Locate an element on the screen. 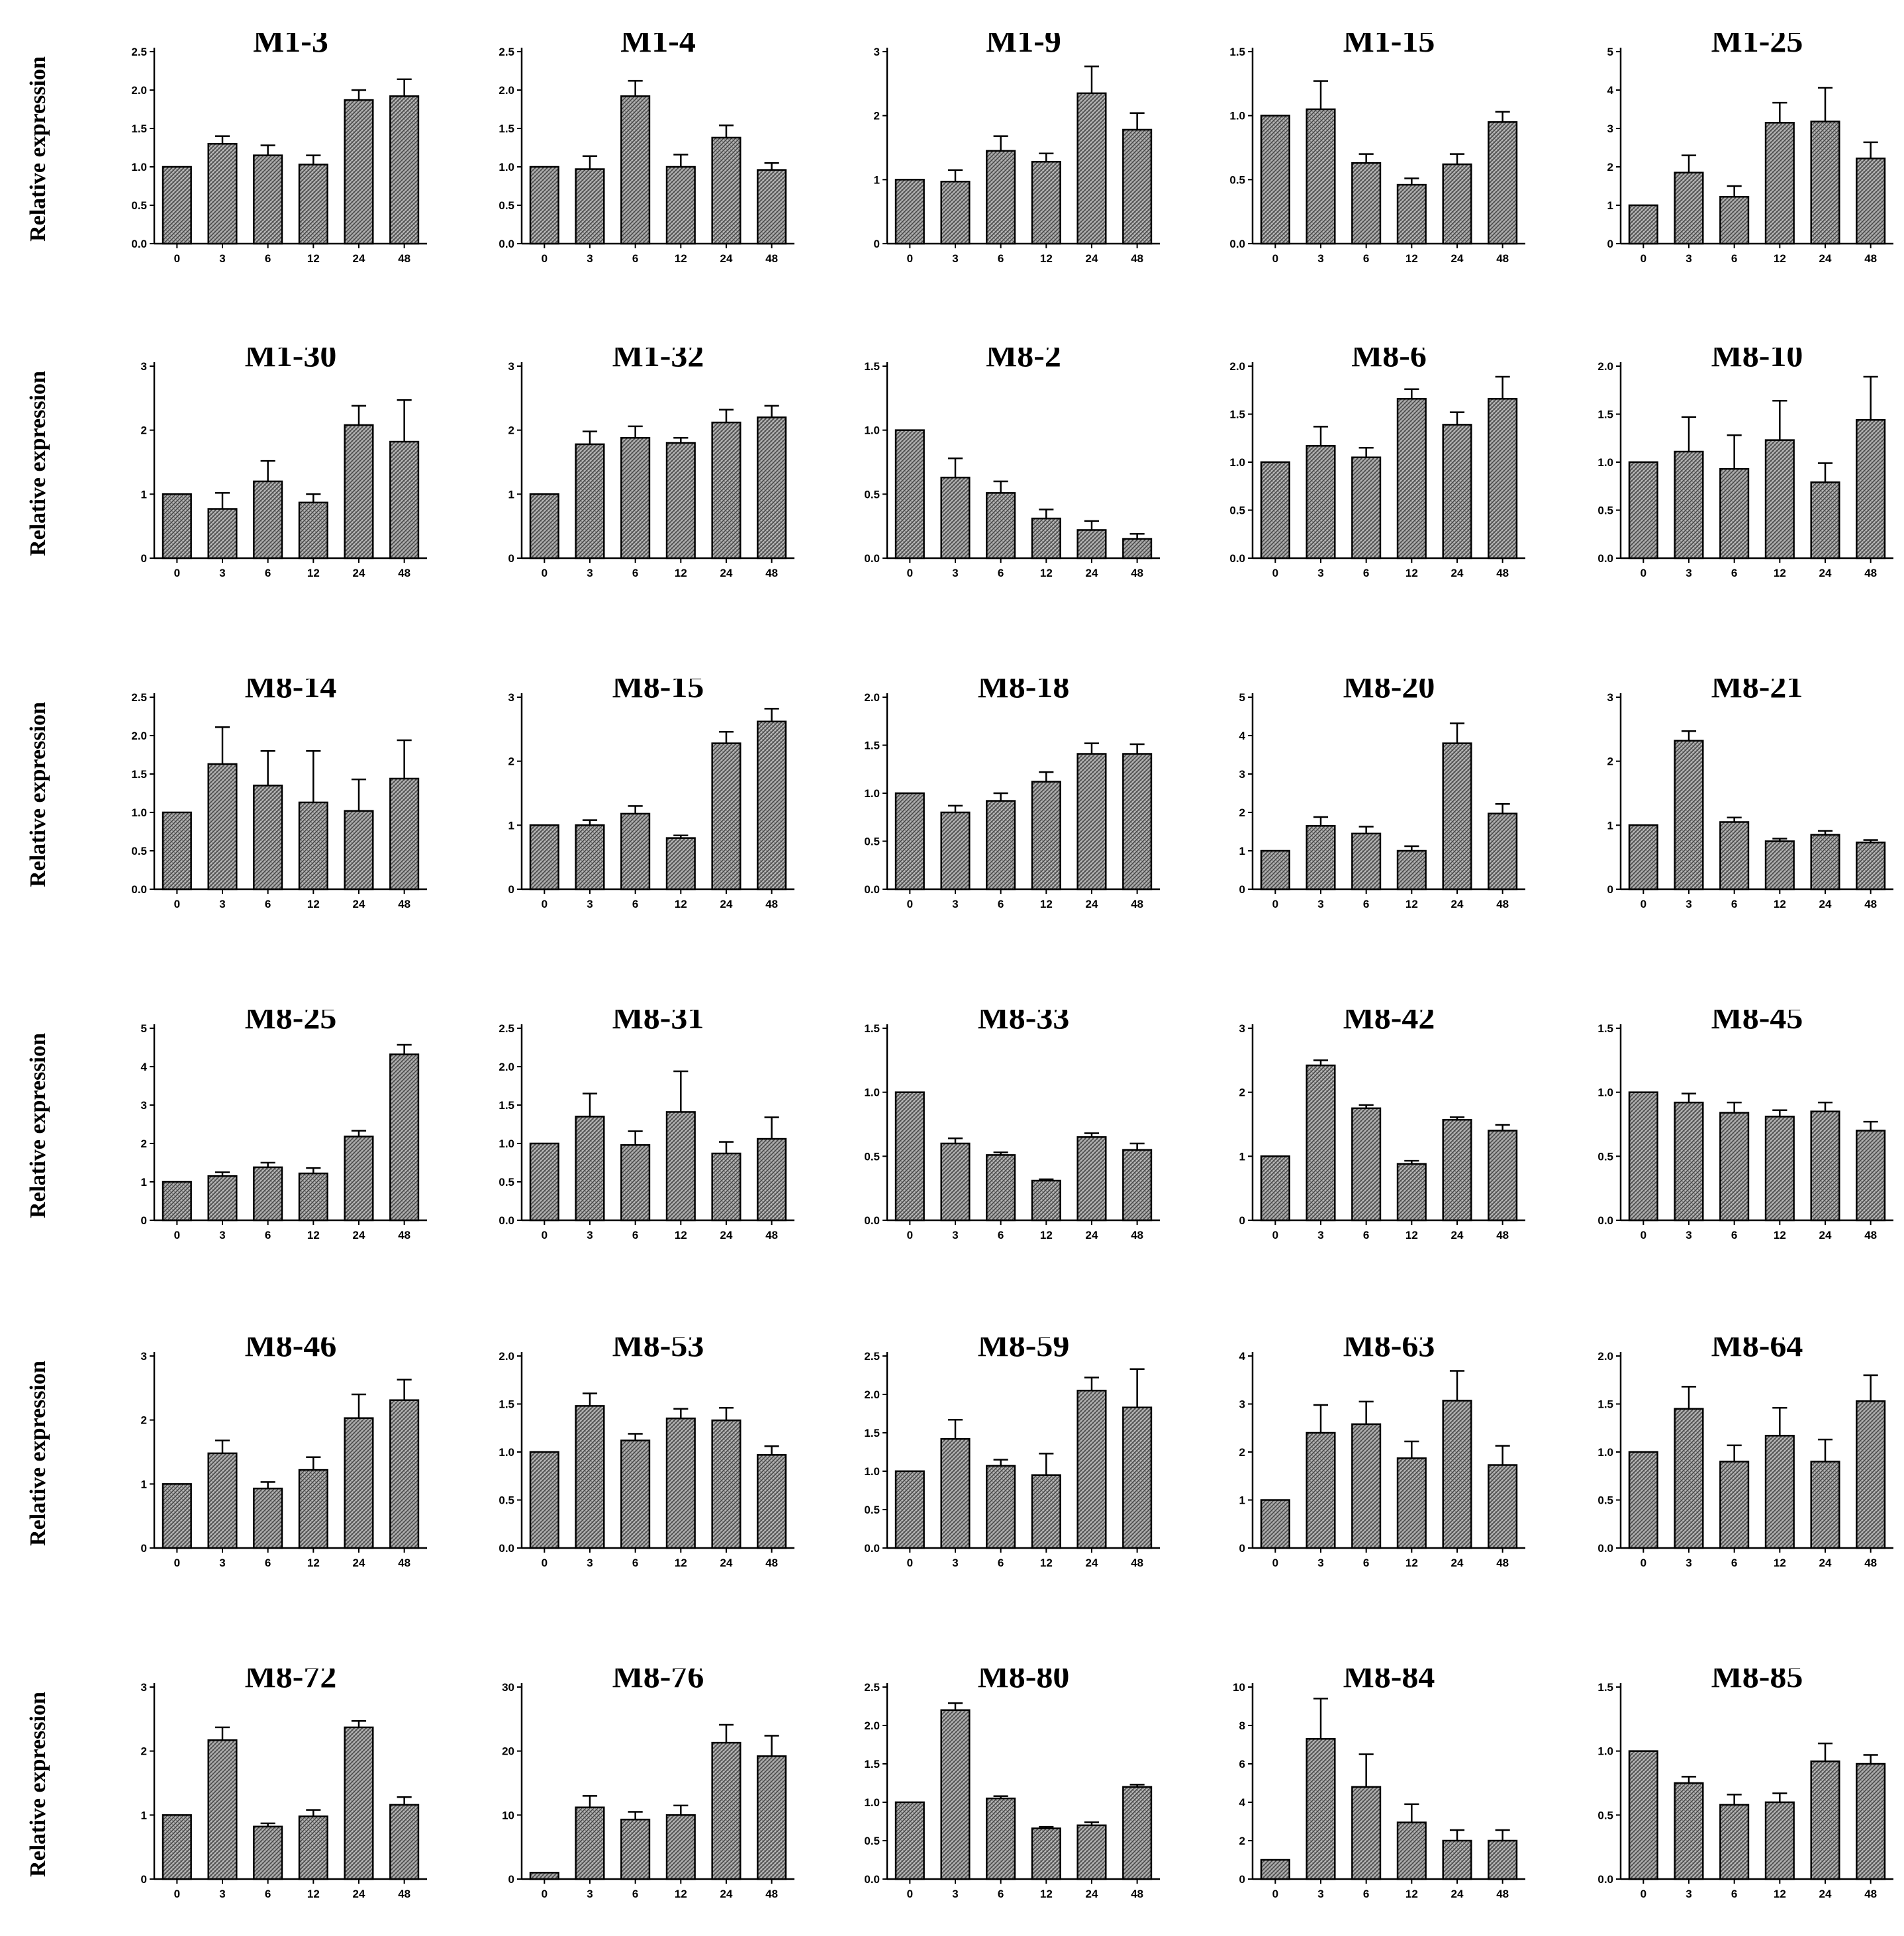  chart-title: M8-25 is located at coordinates (291, 1023).